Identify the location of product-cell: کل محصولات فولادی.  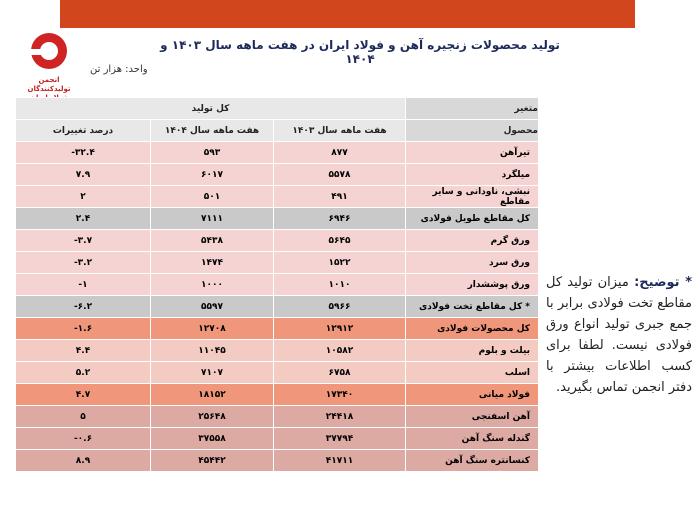
(472, 328).